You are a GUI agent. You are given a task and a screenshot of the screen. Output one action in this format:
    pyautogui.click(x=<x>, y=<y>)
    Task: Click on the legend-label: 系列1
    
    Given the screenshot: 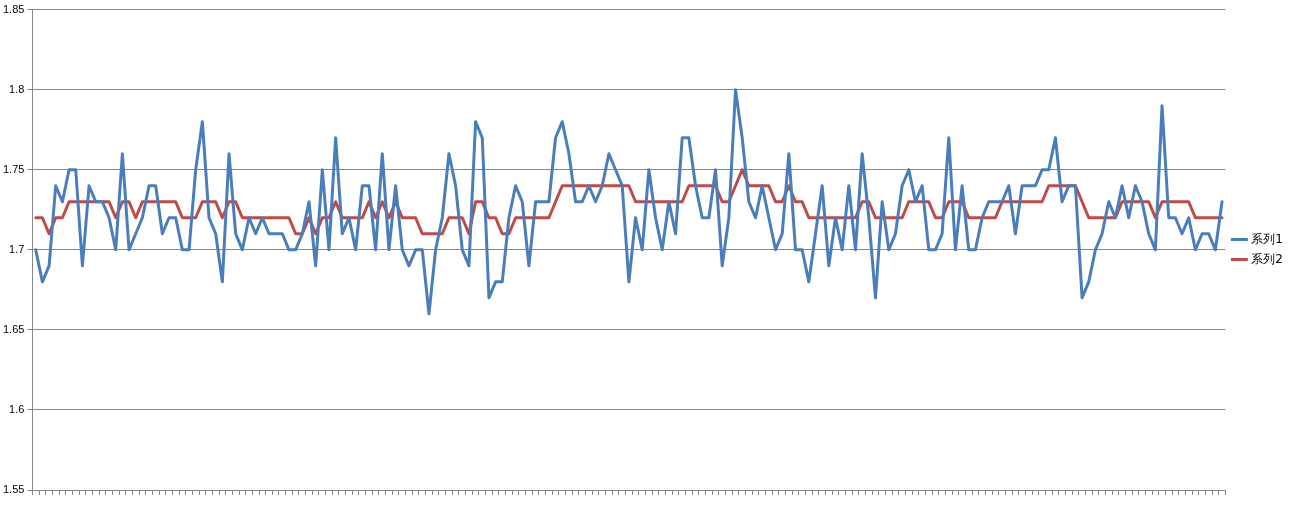 What is the action you would take?
    pyautogui.click(x=1267, y=238)
    